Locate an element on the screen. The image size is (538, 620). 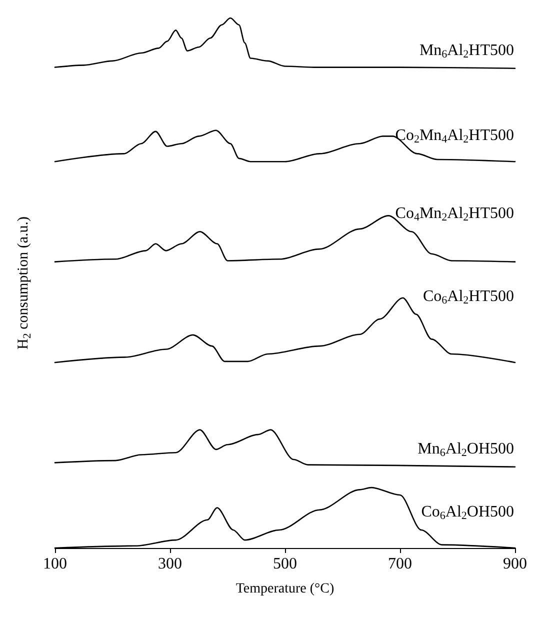
y-axis-title: H2 consumption (a.u.) is located at coordinates (25, 283).